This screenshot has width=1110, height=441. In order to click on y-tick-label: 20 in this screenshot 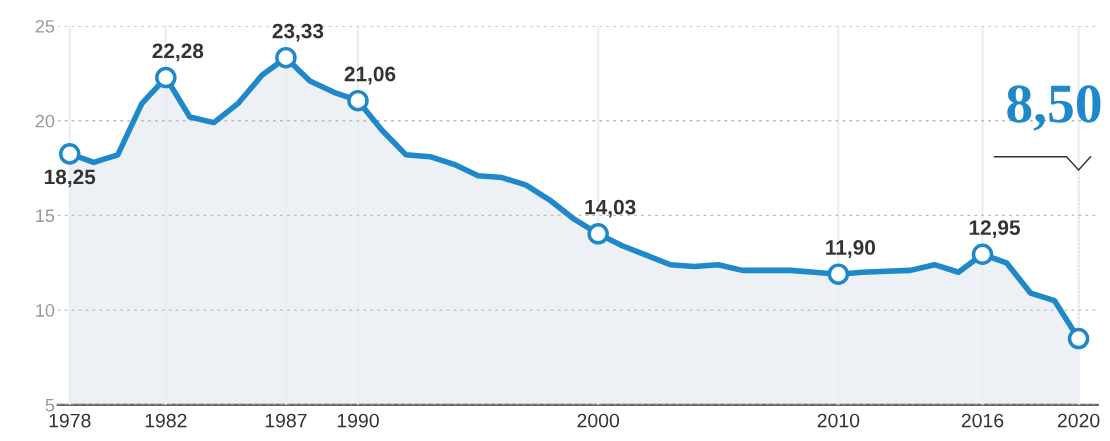, I will do `click(45, 121)`.